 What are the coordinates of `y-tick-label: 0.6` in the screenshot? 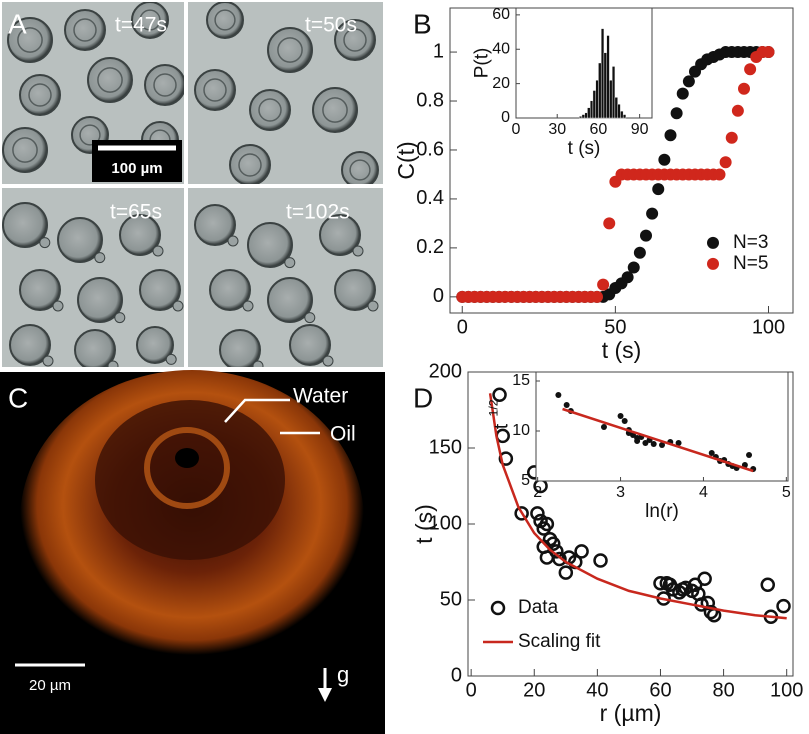 It's located at (430, 149).